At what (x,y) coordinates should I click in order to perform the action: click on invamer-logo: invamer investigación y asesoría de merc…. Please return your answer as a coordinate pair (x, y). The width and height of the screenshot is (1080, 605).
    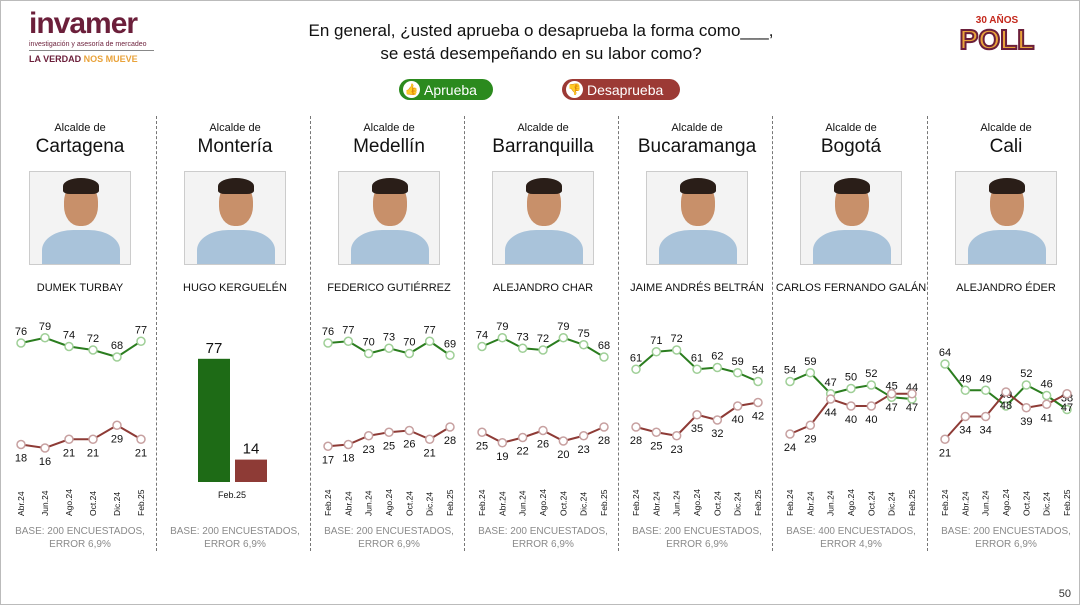
    Looking at the image, I should click on (91, 36).